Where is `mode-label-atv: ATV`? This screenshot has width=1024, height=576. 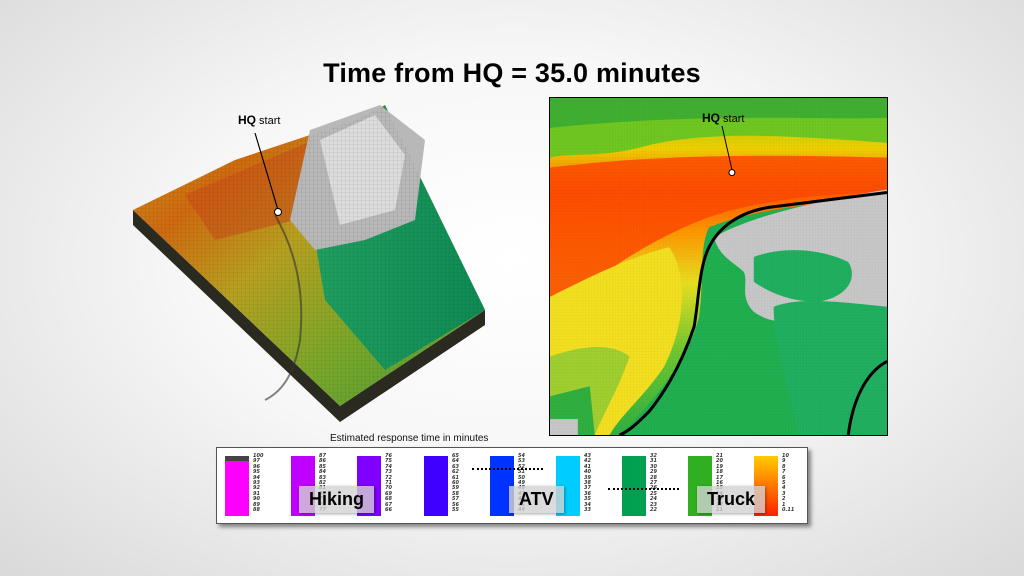
mode-label-atv: ATV is located at coordinates (536, 499).